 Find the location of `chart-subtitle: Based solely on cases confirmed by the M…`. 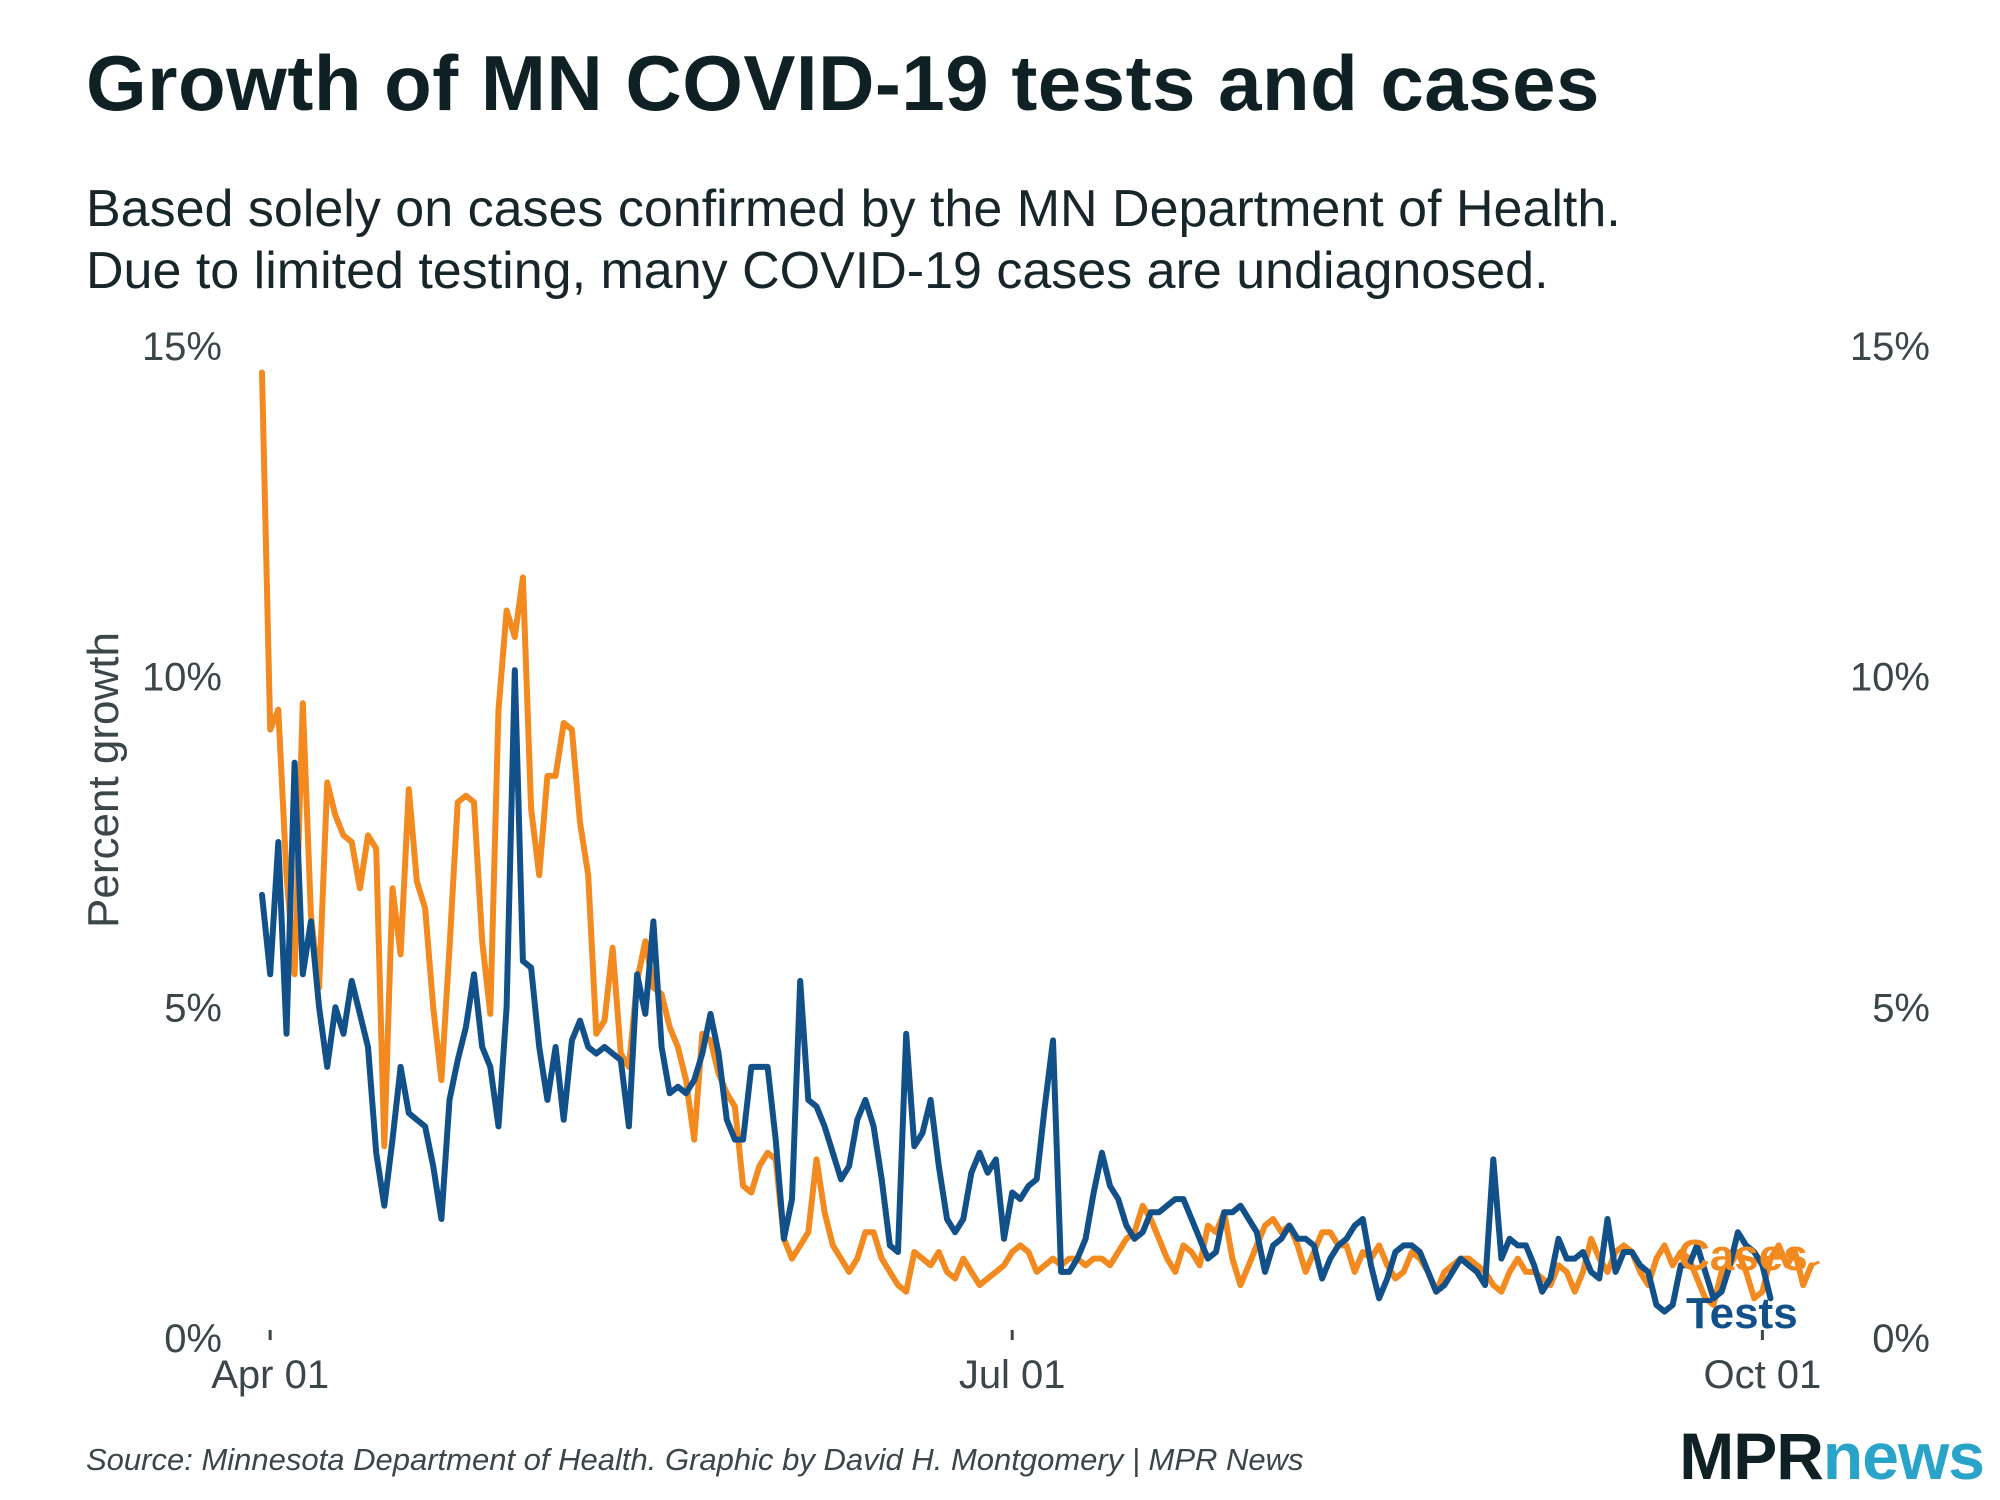

chart-subtitle: Based solely on cases confirmed by the M… is located at coordinates (1016, 240).